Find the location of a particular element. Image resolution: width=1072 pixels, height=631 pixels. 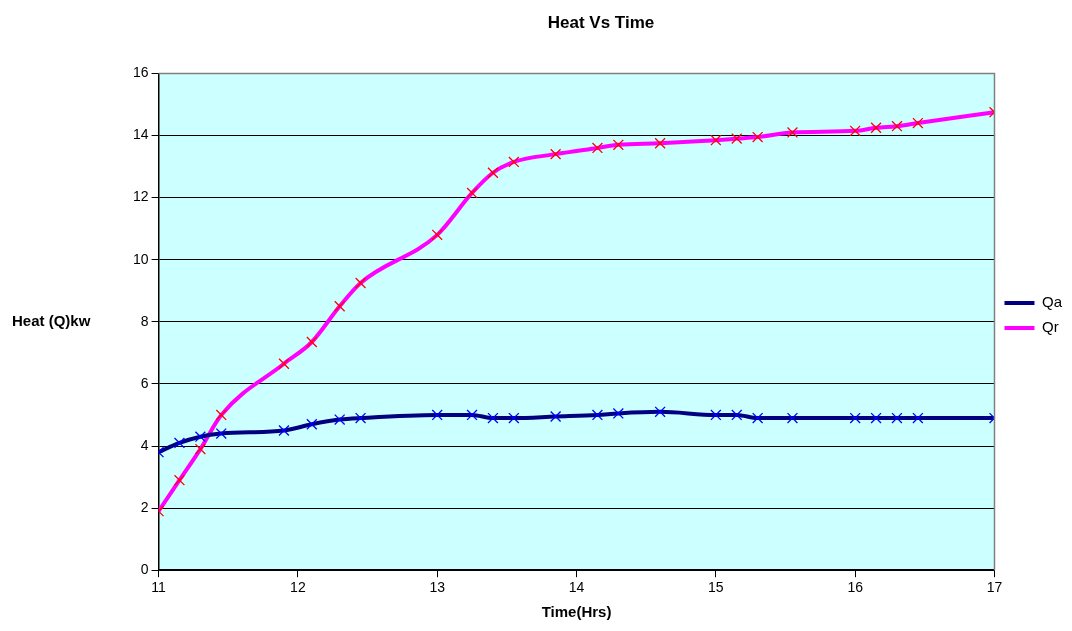

y-tick-label: 0 is located at coordinates (144, 569).